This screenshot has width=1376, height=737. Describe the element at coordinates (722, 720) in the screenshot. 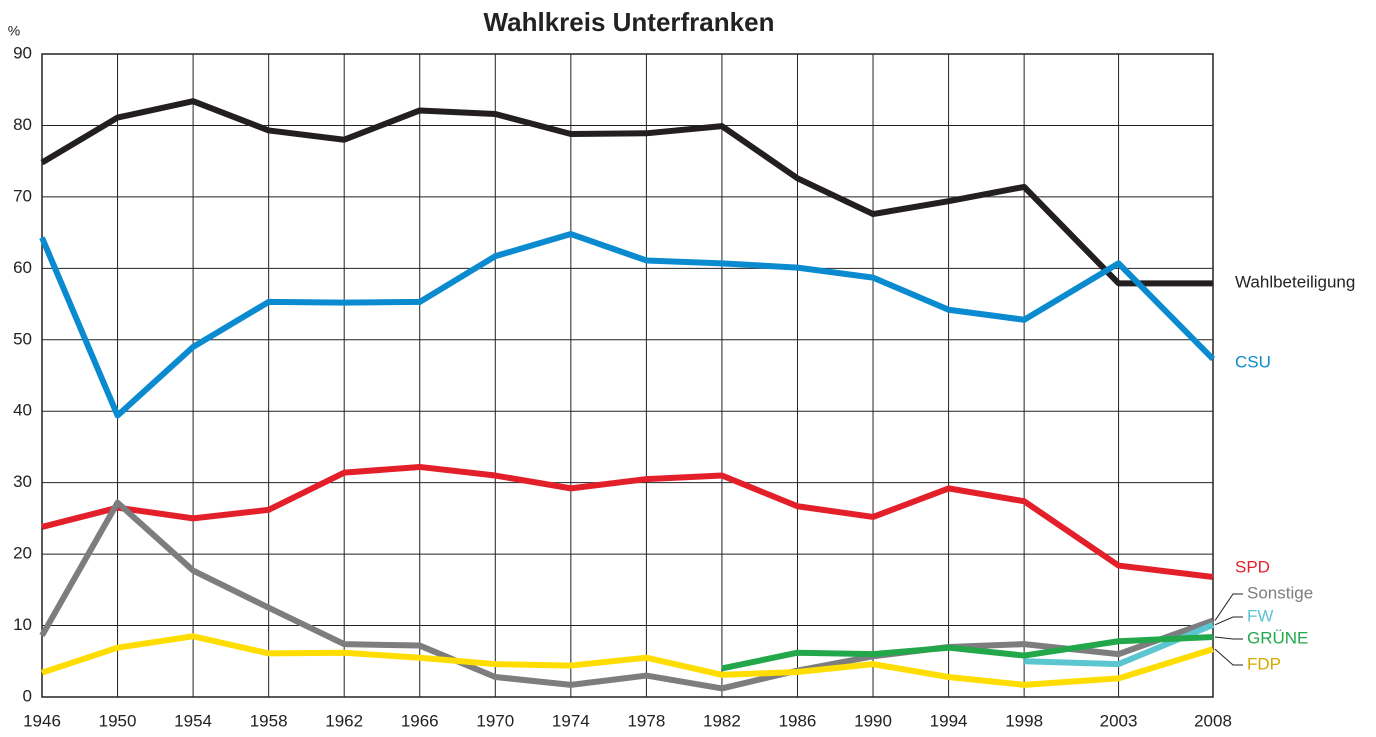

I see `x-tick-label: 1982` at that location.